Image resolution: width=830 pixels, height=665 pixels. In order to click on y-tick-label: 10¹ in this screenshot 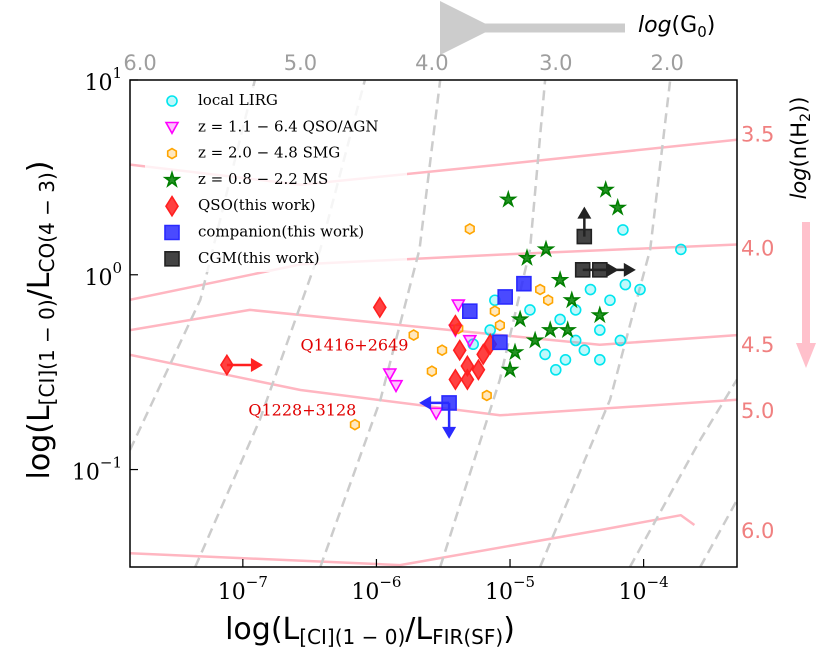, I will do `click(103, 80)`.